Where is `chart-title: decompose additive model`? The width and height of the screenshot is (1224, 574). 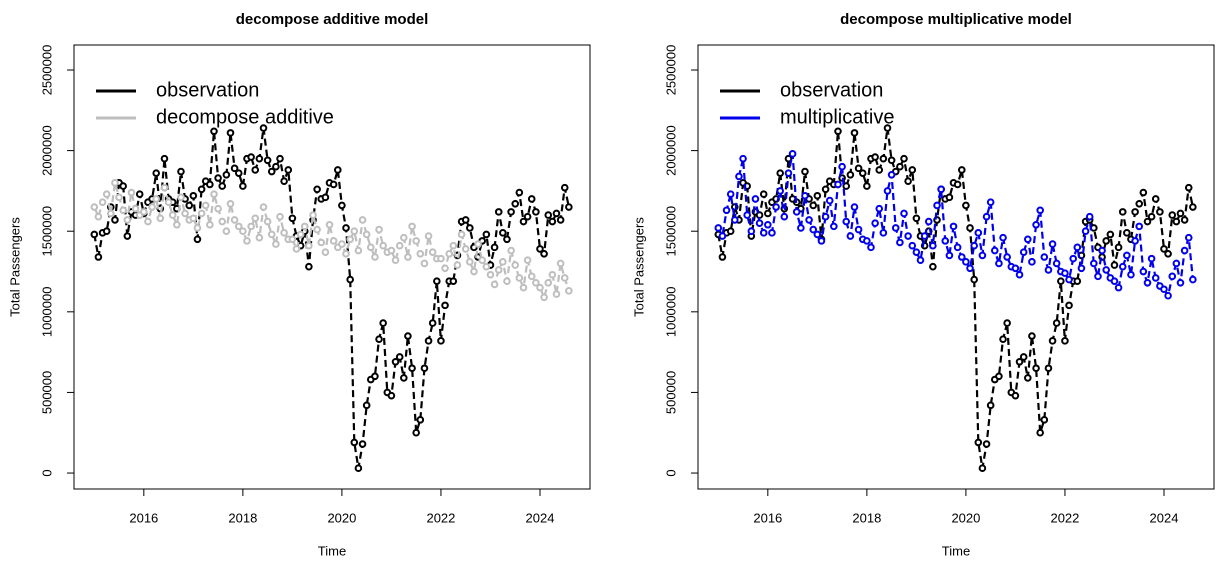
chart-title: decompose additive model is located at coordinates (332, 19).